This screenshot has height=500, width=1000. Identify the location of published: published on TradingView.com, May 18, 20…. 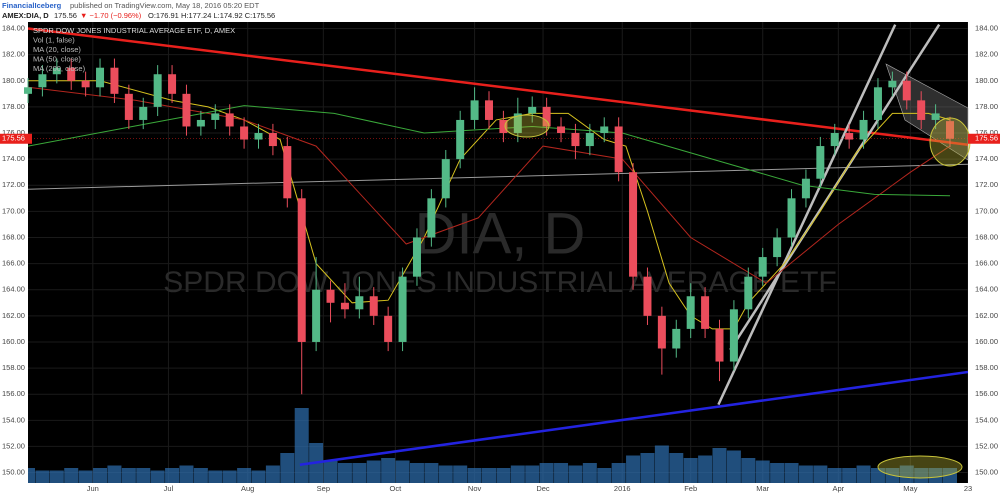
(165, 5).